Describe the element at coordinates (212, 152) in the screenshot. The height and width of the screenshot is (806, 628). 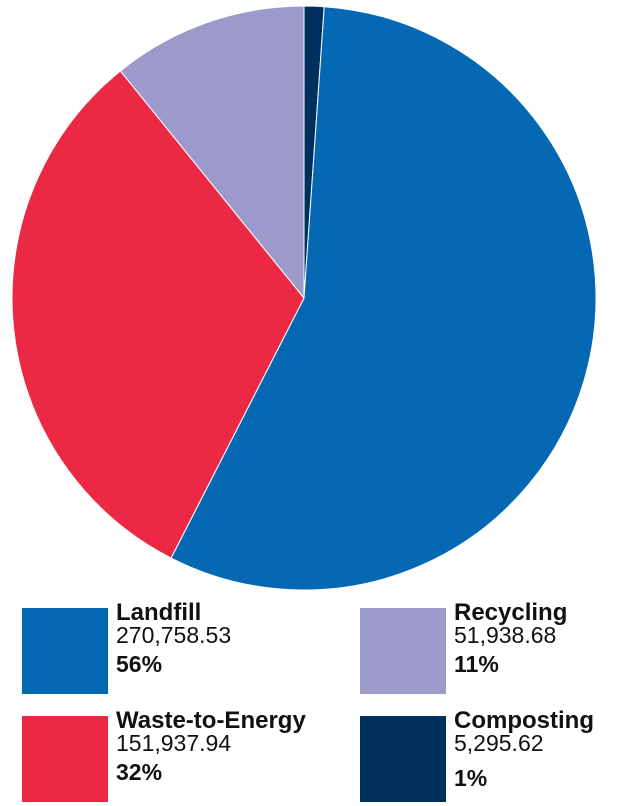
I see `pie-slice-recycling` at that location.